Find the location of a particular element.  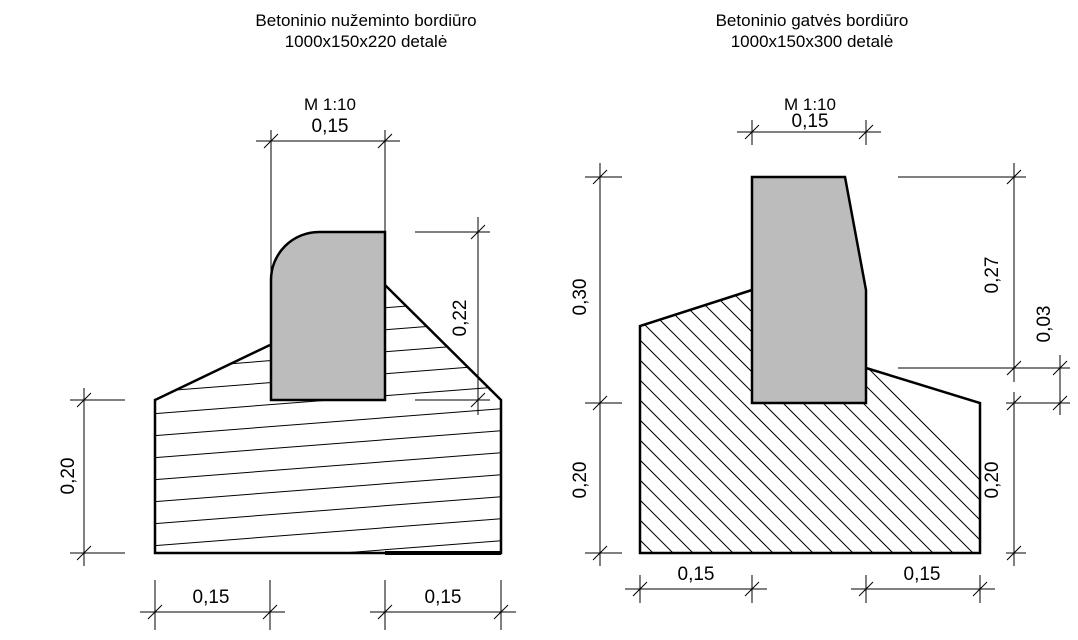

left-dim-bottom-left: 0,15 is located at coordinates (212, 605).